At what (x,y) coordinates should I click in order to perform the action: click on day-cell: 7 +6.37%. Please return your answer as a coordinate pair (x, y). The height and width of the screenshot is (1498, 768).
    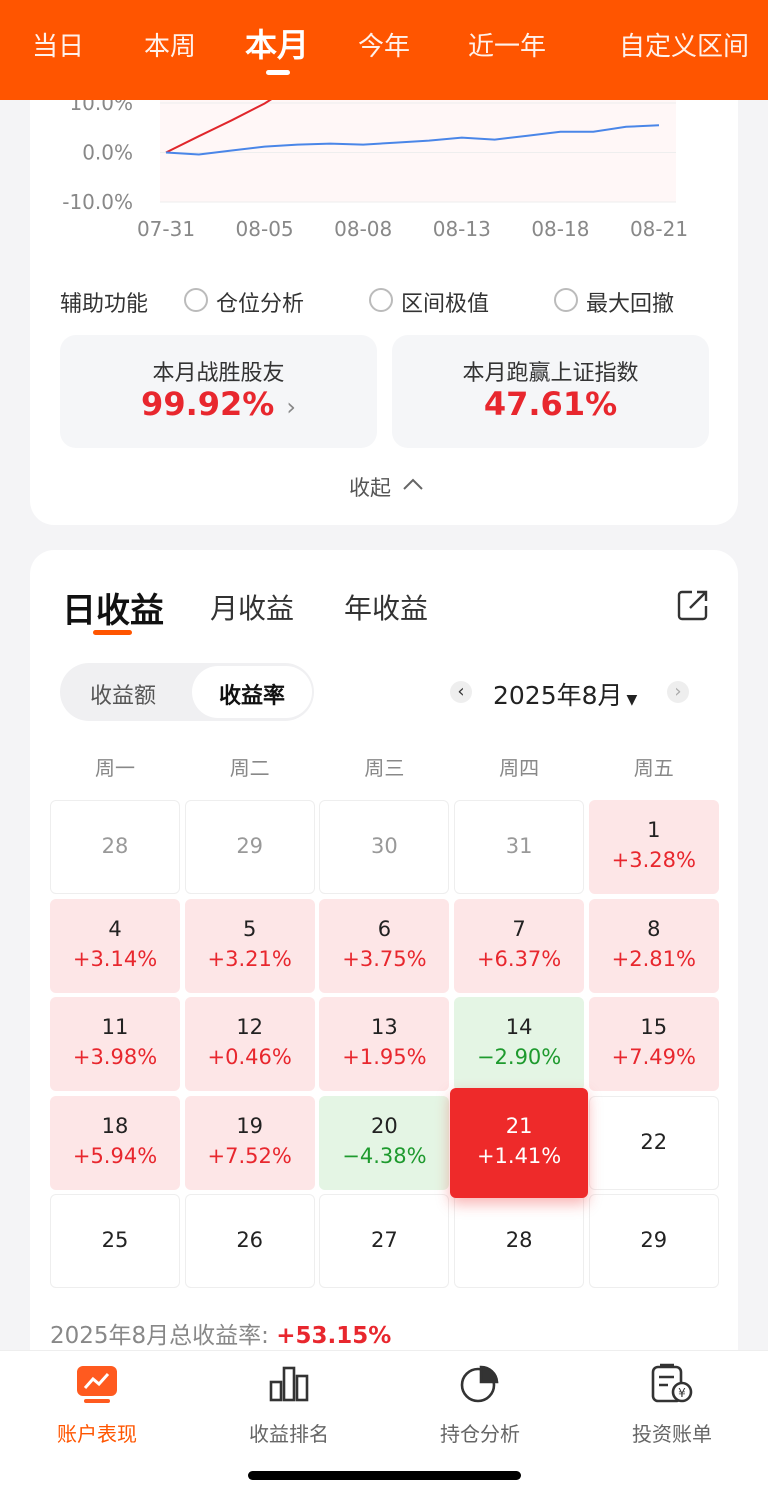
    Looking at the image, I should click on (519, 945).